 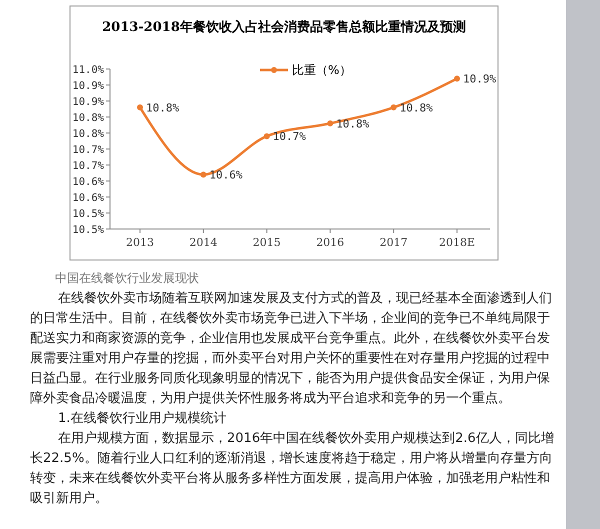 I want to click on text: 中国在线餐饮行业发展现状, so click(x=127, y=278).